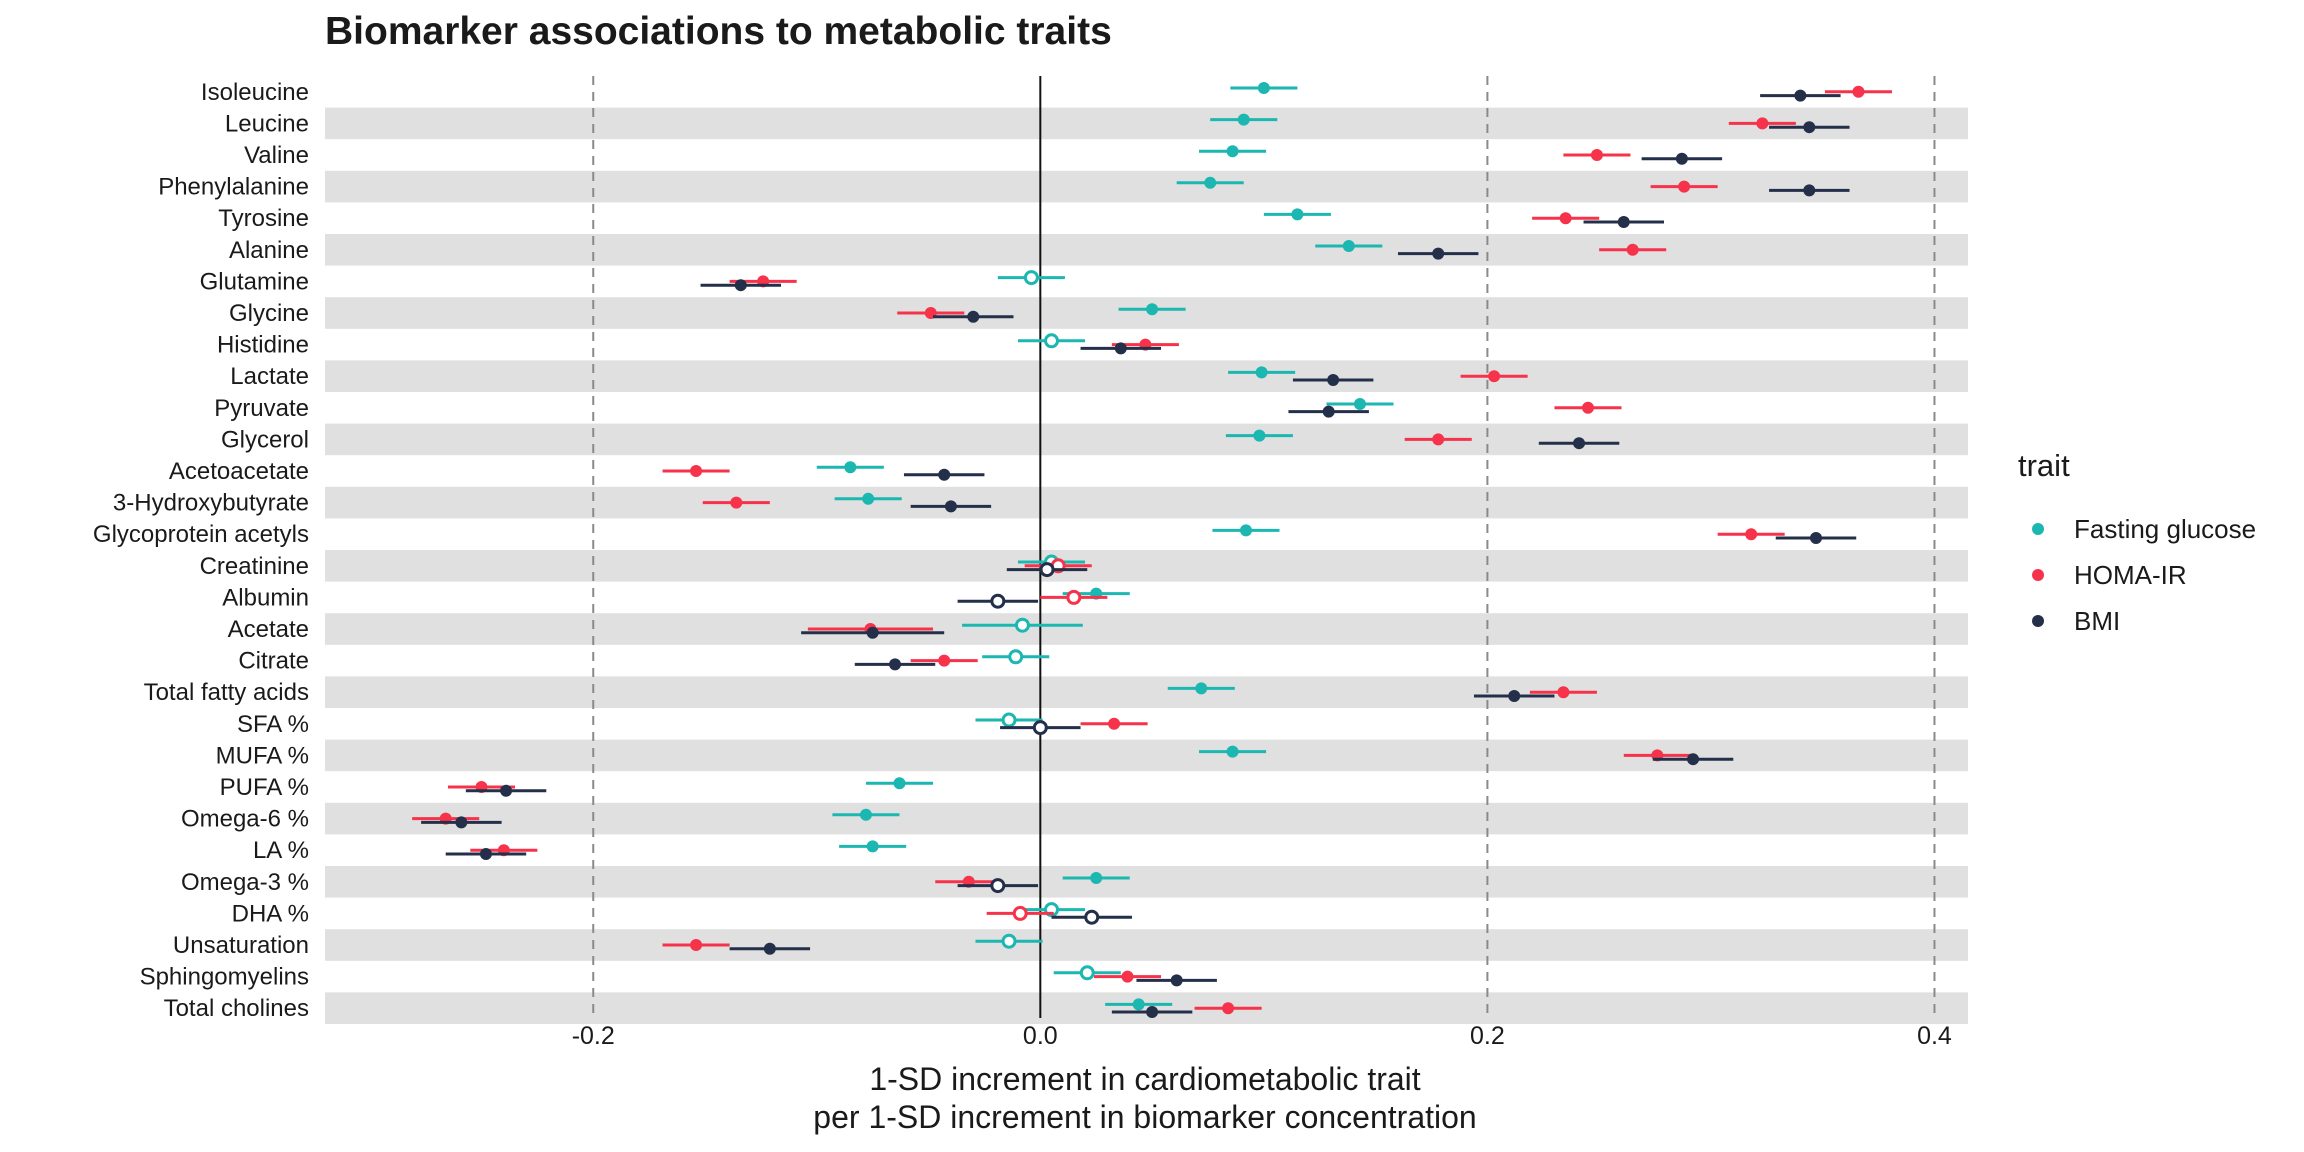  Describe the element at coordinates (2137, 575) in the screenshot. I see `legend-item: HOMA-IR` at that location.